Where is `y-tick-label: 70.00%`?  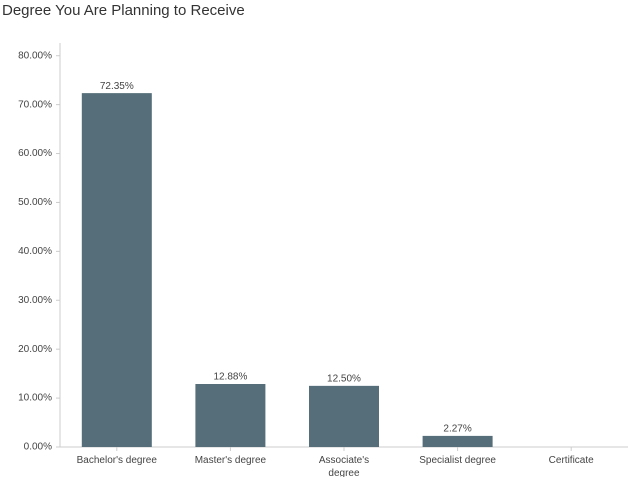
y-tick-label: 70.00% is located at coordinates (35, 104).